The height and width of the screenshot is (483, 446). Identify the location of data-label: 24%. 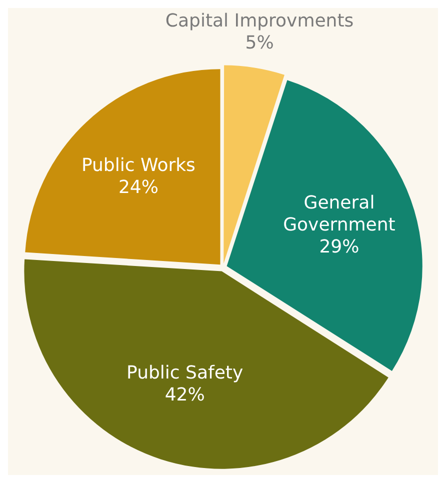
(138, 187).